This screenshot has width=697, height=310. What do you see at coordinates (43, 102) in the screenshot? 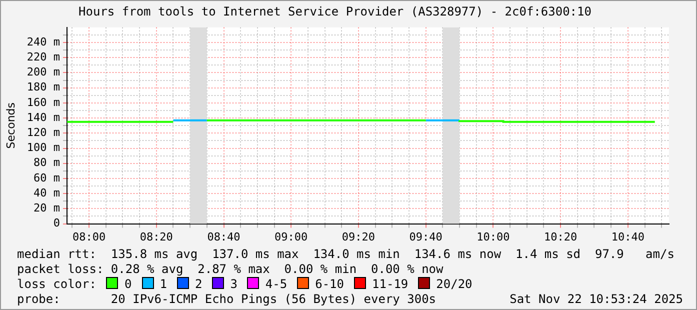
I see `y-tick-label: 160 m` at bounding box center [43, 102].